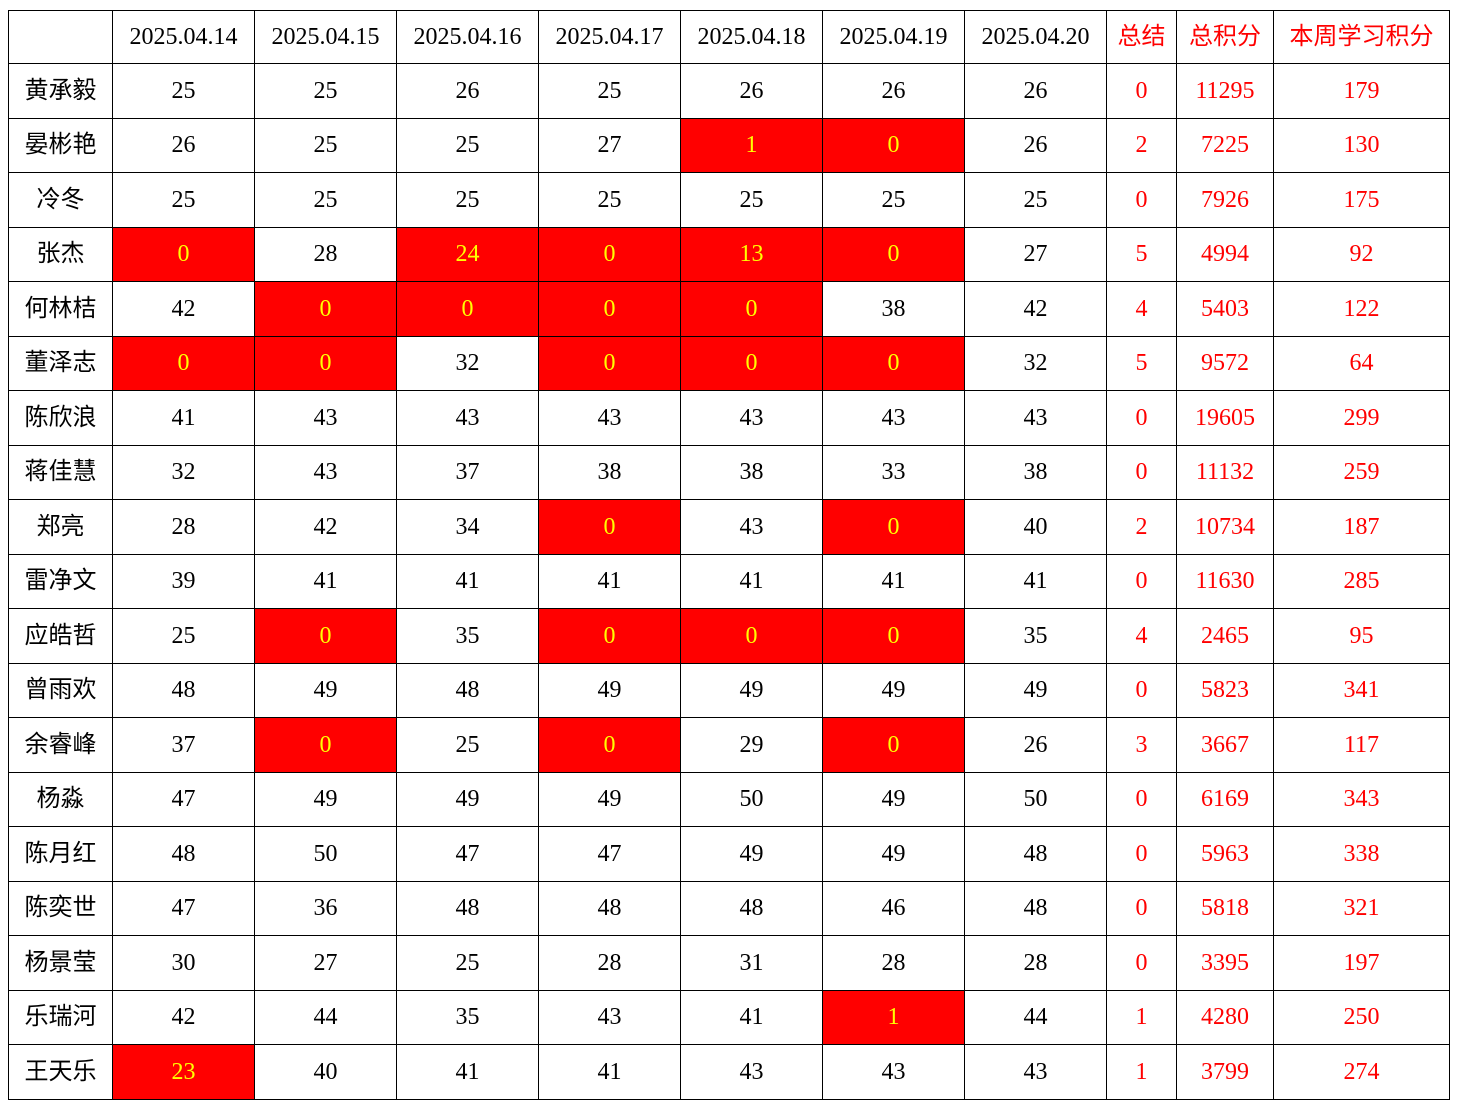 This screenshot has width=1464, height=1100. What do you see at coordinates (1141, 363) in the screenshot?
I see `summary-count-cell: 5` at bounding box center [1141, 363].